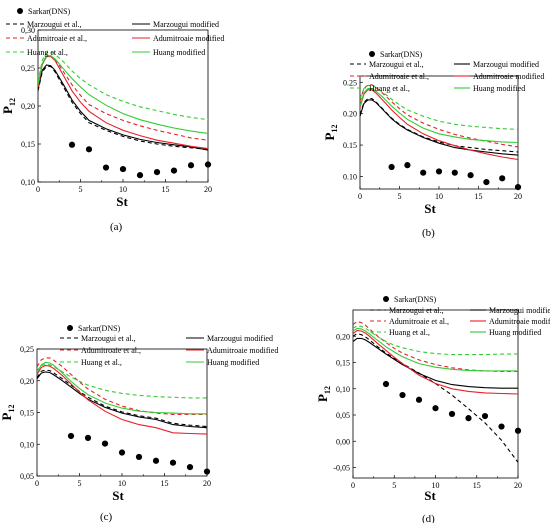 The height and width of the screenshot is (523, 550). What do you see at coordinates (435, 398) in the screenshot?
I see `series-line-marzougui-et-al` at bounding box center [435, 398].